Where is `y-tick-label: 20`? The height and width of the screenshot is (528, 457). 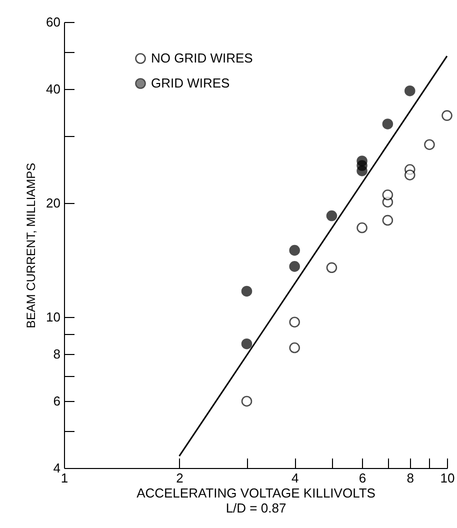
y-tick-label: 20 is located at coordinates (53, 202).